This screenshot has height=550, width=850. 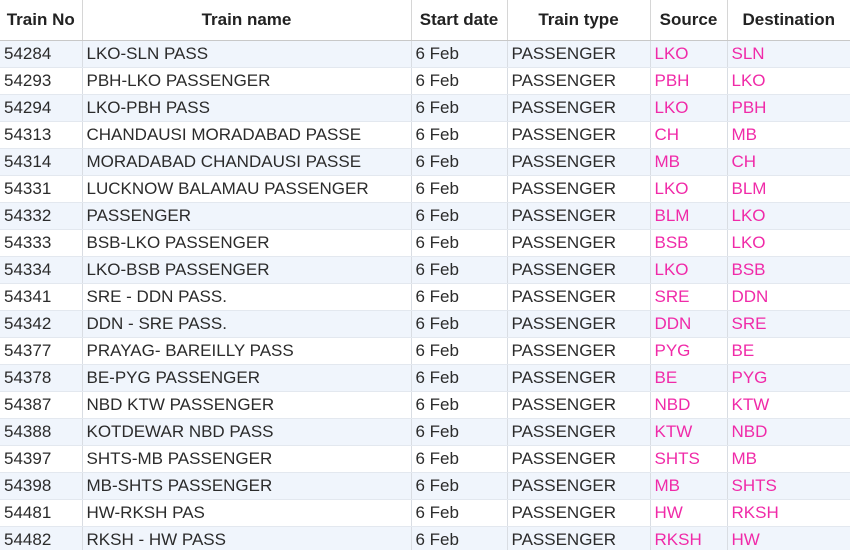 What do you see at coordinates (689, 243) in the screenshot?
I see `source-station-cell: BSB` at bounding box center [689, 243].